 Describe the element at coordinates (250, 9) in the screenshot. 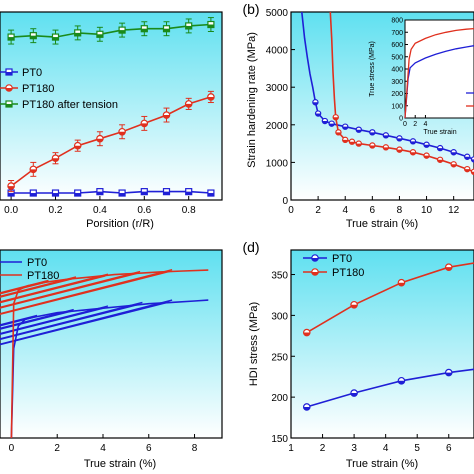

I see `panel-b-label: (b)` at that location.